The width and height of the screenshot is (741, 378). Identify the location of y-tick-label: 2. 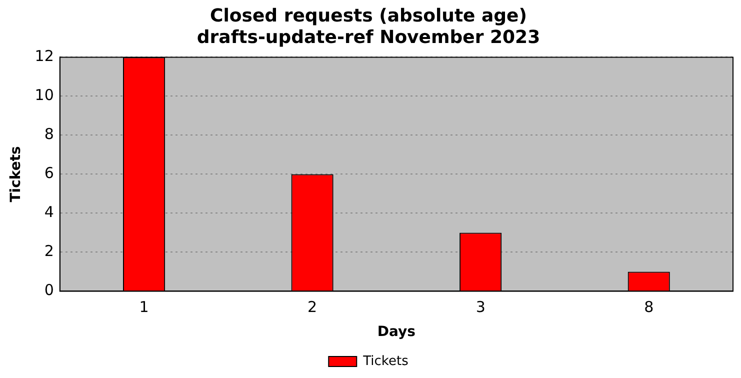
(49, 251).